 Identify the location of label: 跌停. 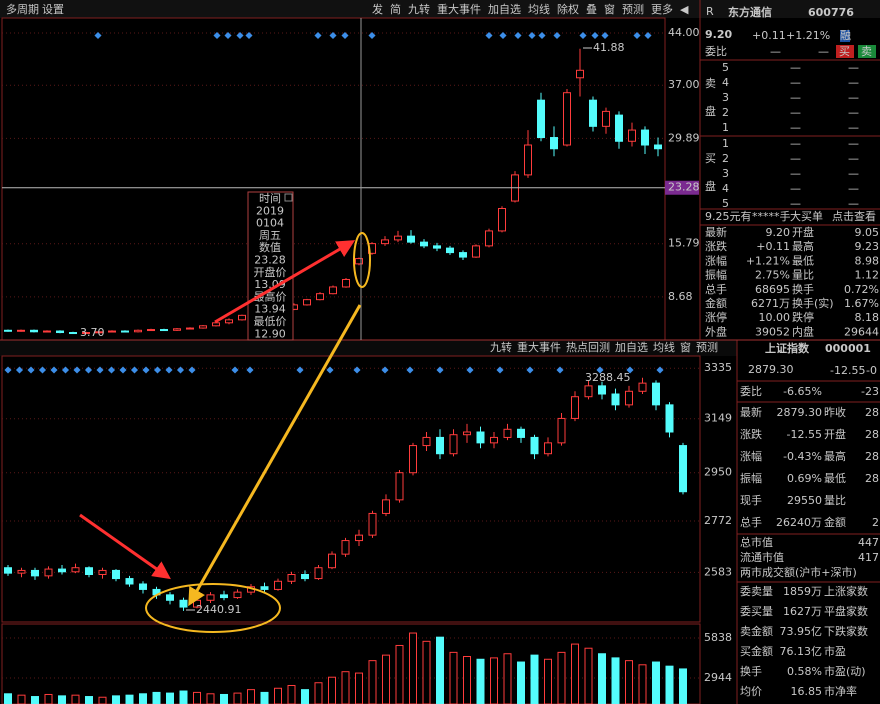
(803, 317).